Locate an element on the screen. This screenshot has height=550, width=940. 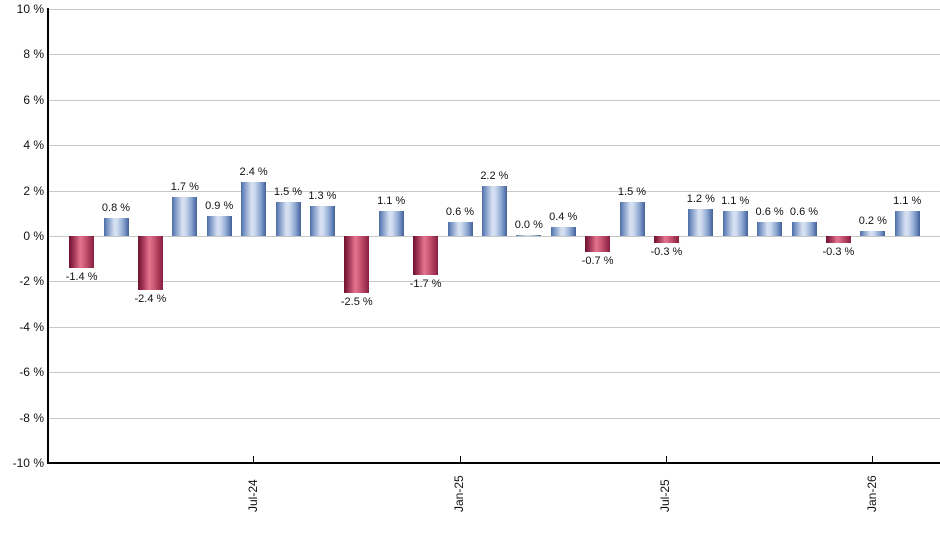
bar-value-label: 1.7 % is located at coordinates (184, 187).